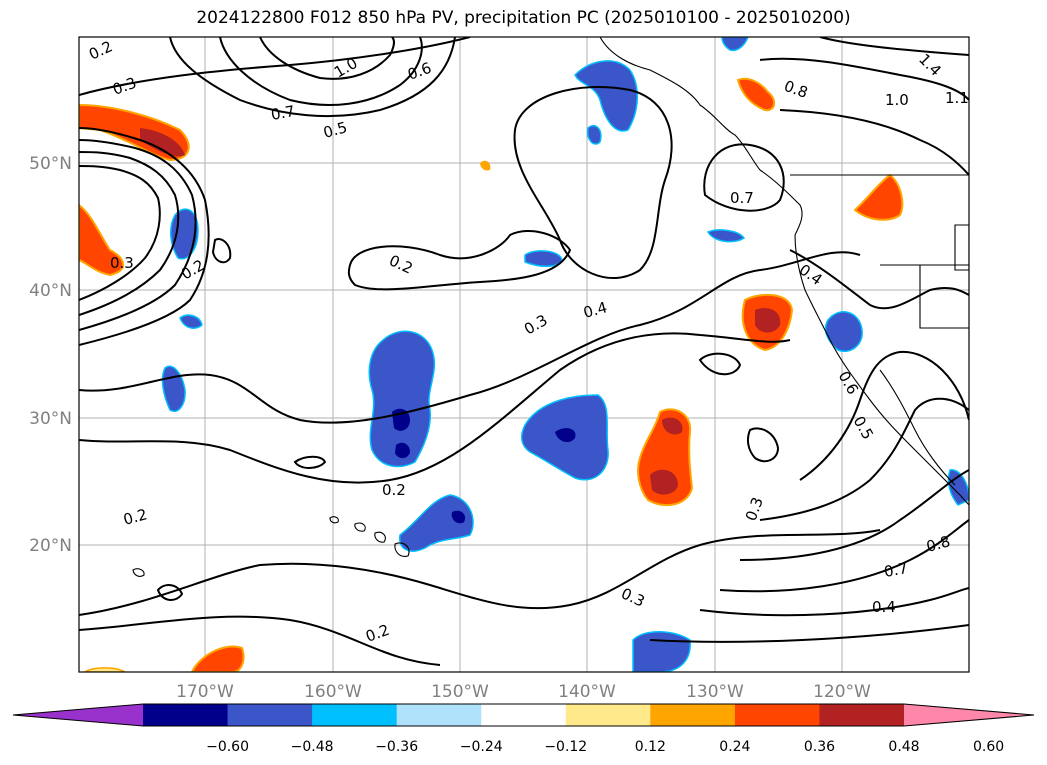 The height and width of the screenshot is (765, 1047). I want to click on contour-label: 0.5, so click(335, 130).